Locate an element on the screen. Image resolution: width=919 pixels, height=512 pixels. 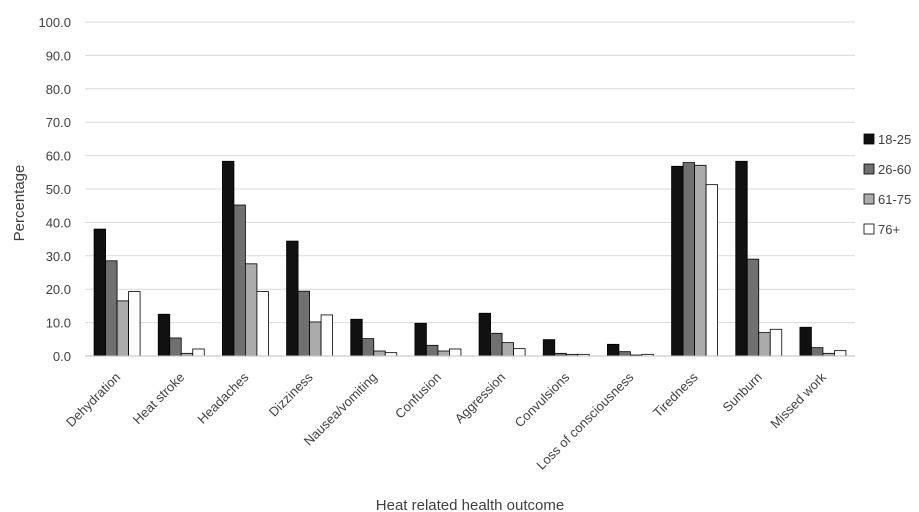
bar-18-25-convulsions is located at coordinates (549, 348).